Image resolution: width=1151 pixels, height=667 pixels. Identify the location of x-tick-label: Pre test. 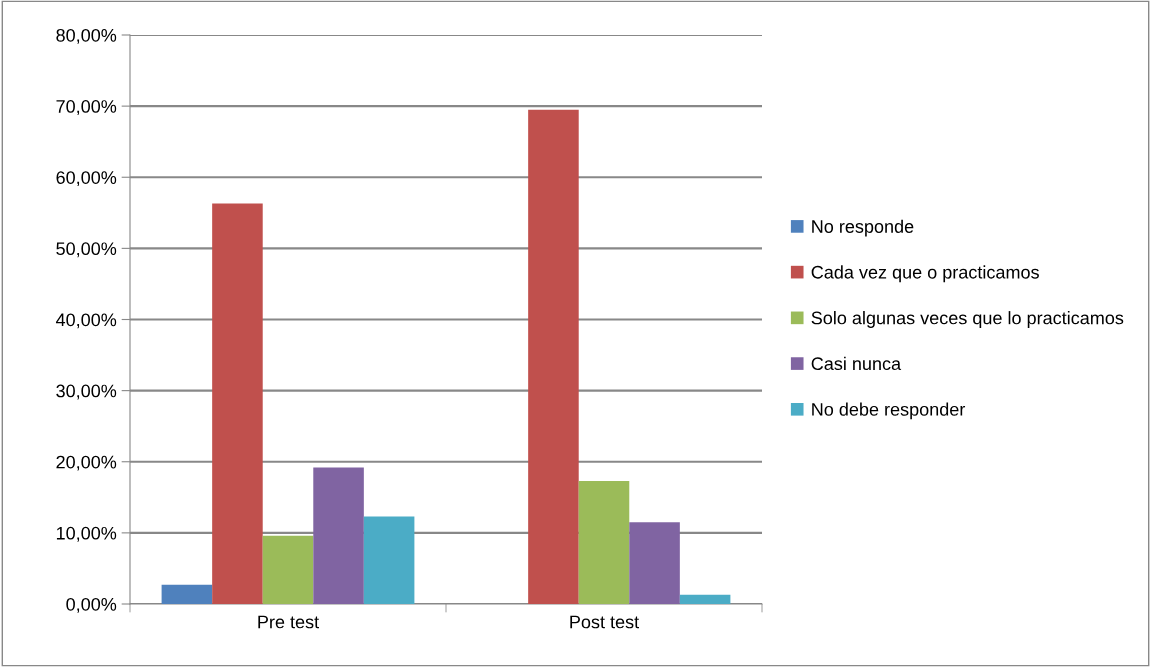
(288, 622).